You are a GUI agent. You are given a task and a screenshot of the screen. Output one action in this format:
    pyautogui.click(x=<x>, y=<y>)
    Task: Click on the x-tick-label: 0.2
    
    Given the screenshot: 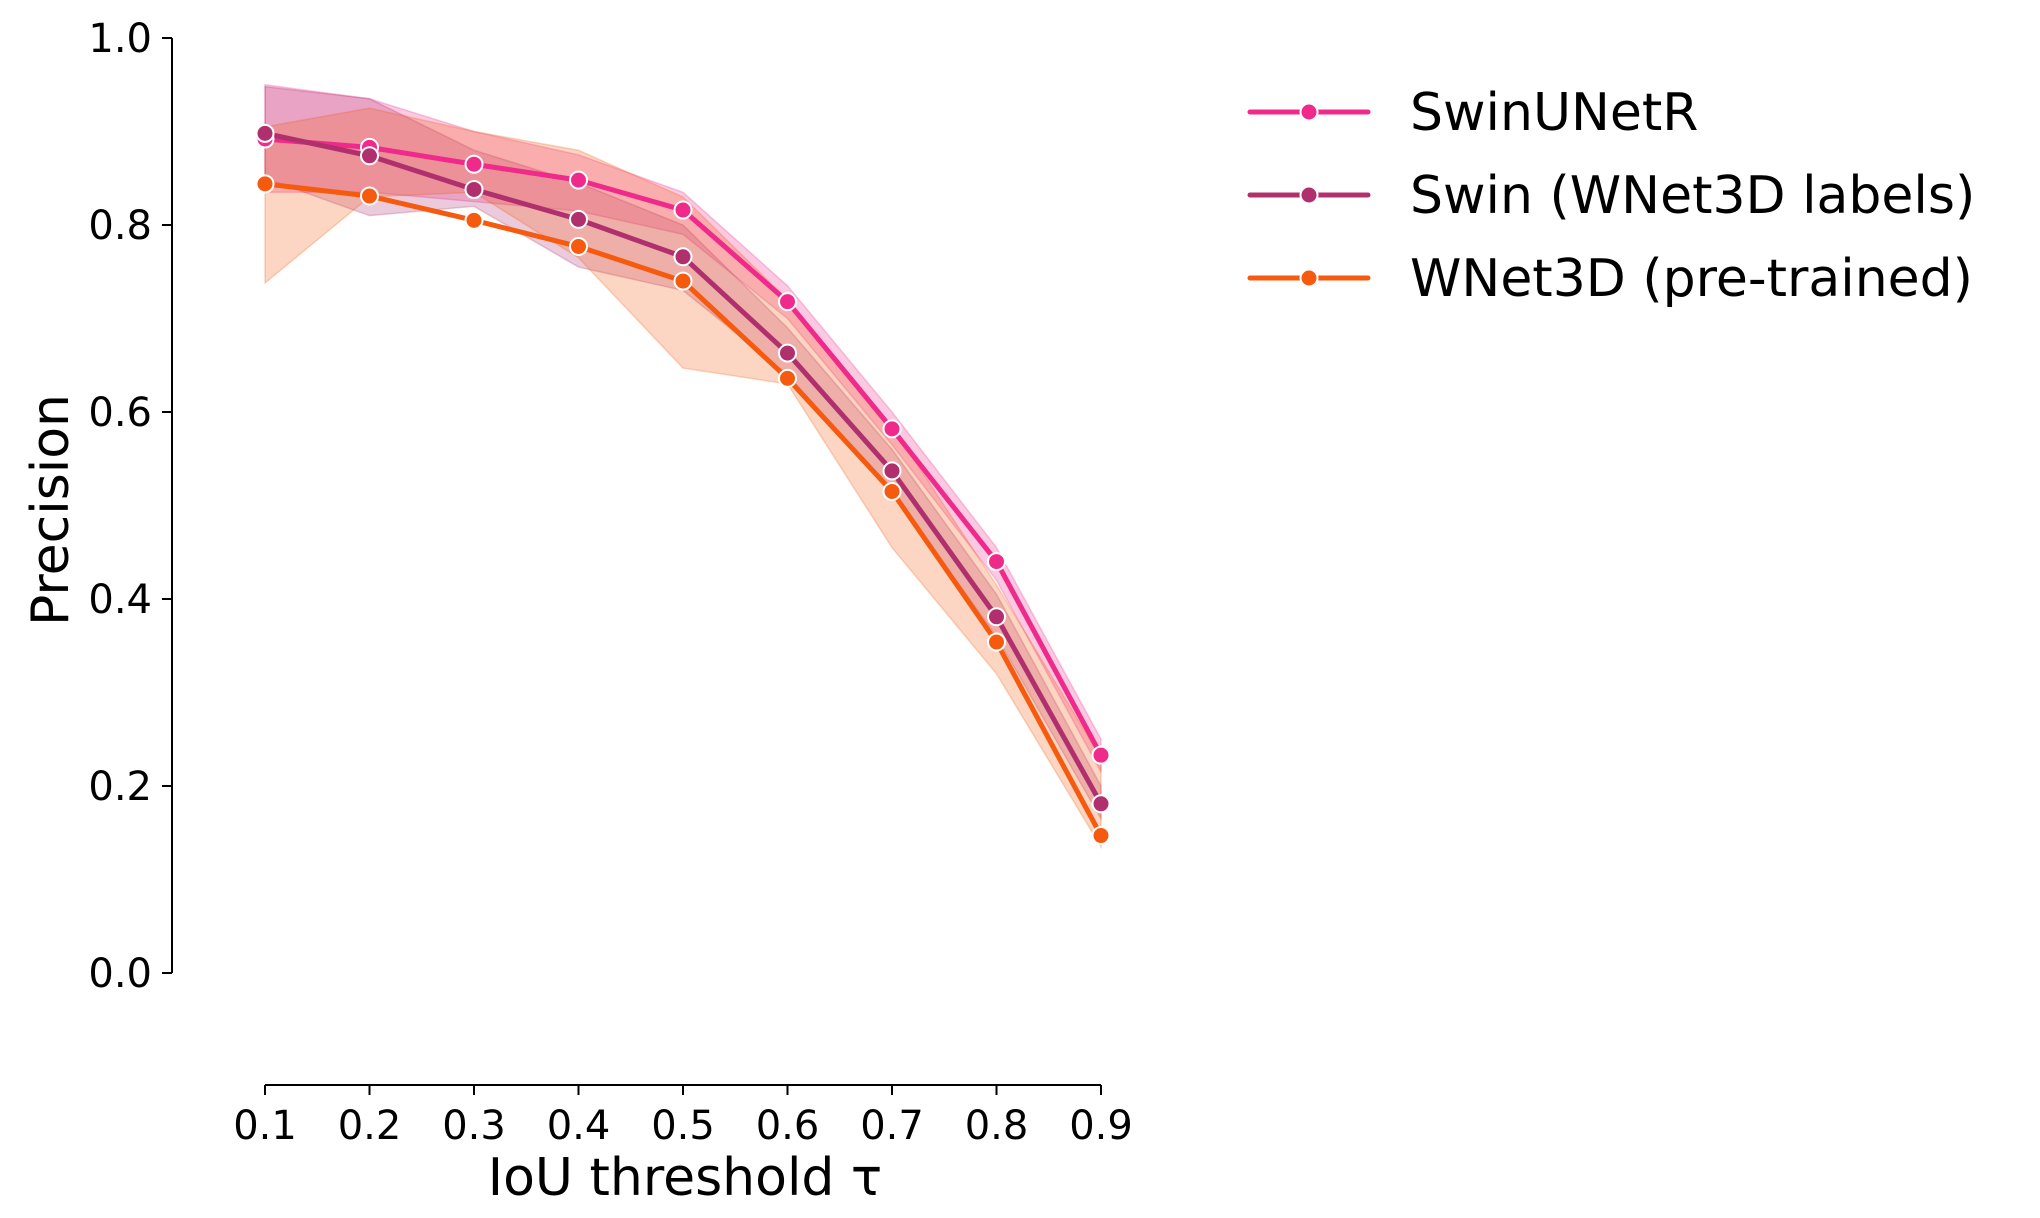 What is the action you would take?
    pyautogui.click(x=370, y=1126)
    